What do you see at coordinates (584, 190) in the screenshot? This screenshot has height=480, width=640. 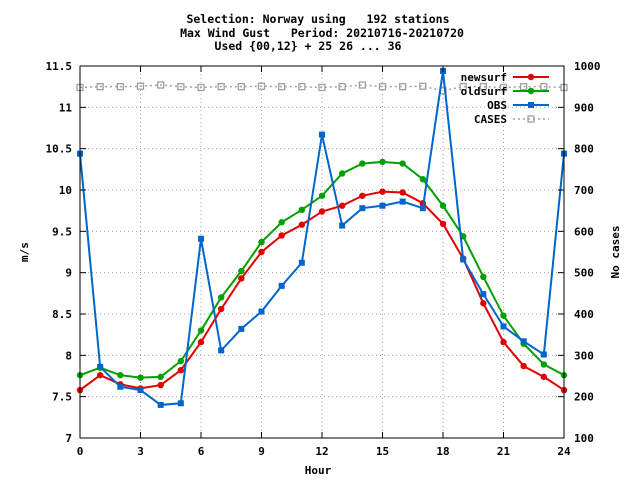 I see `y2-tick-label: 700` at bounding box center [584, 190].